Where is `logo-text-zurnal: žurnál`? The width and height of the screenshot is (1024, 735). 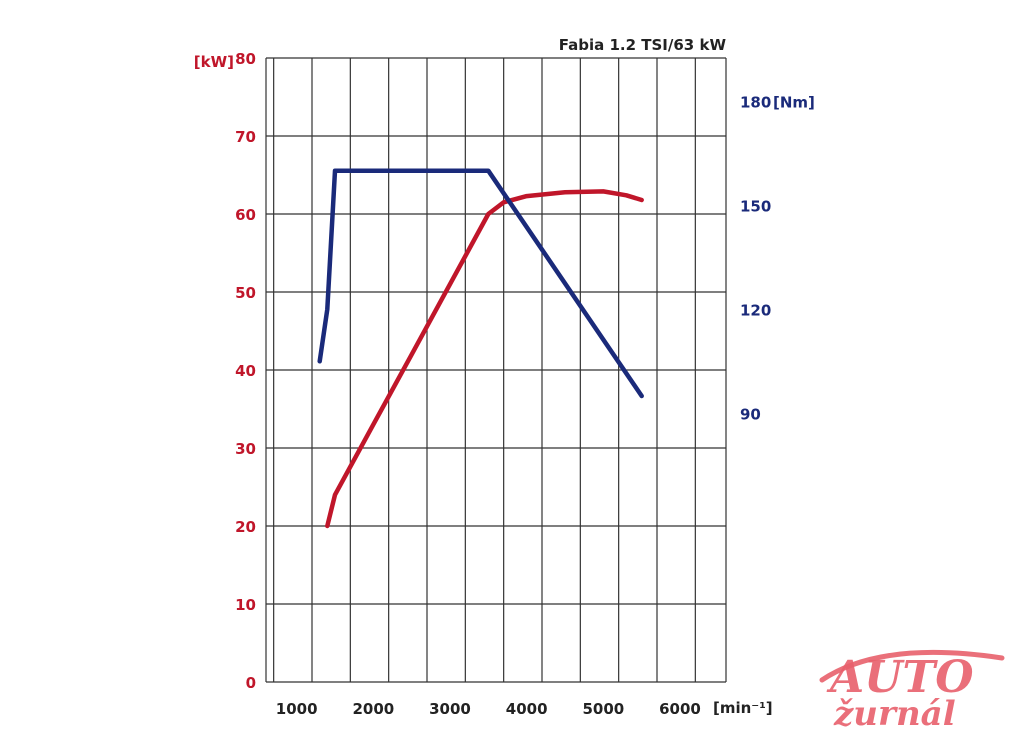 logo-text-zurnal: žurnál is located at coordinates (894, 714).